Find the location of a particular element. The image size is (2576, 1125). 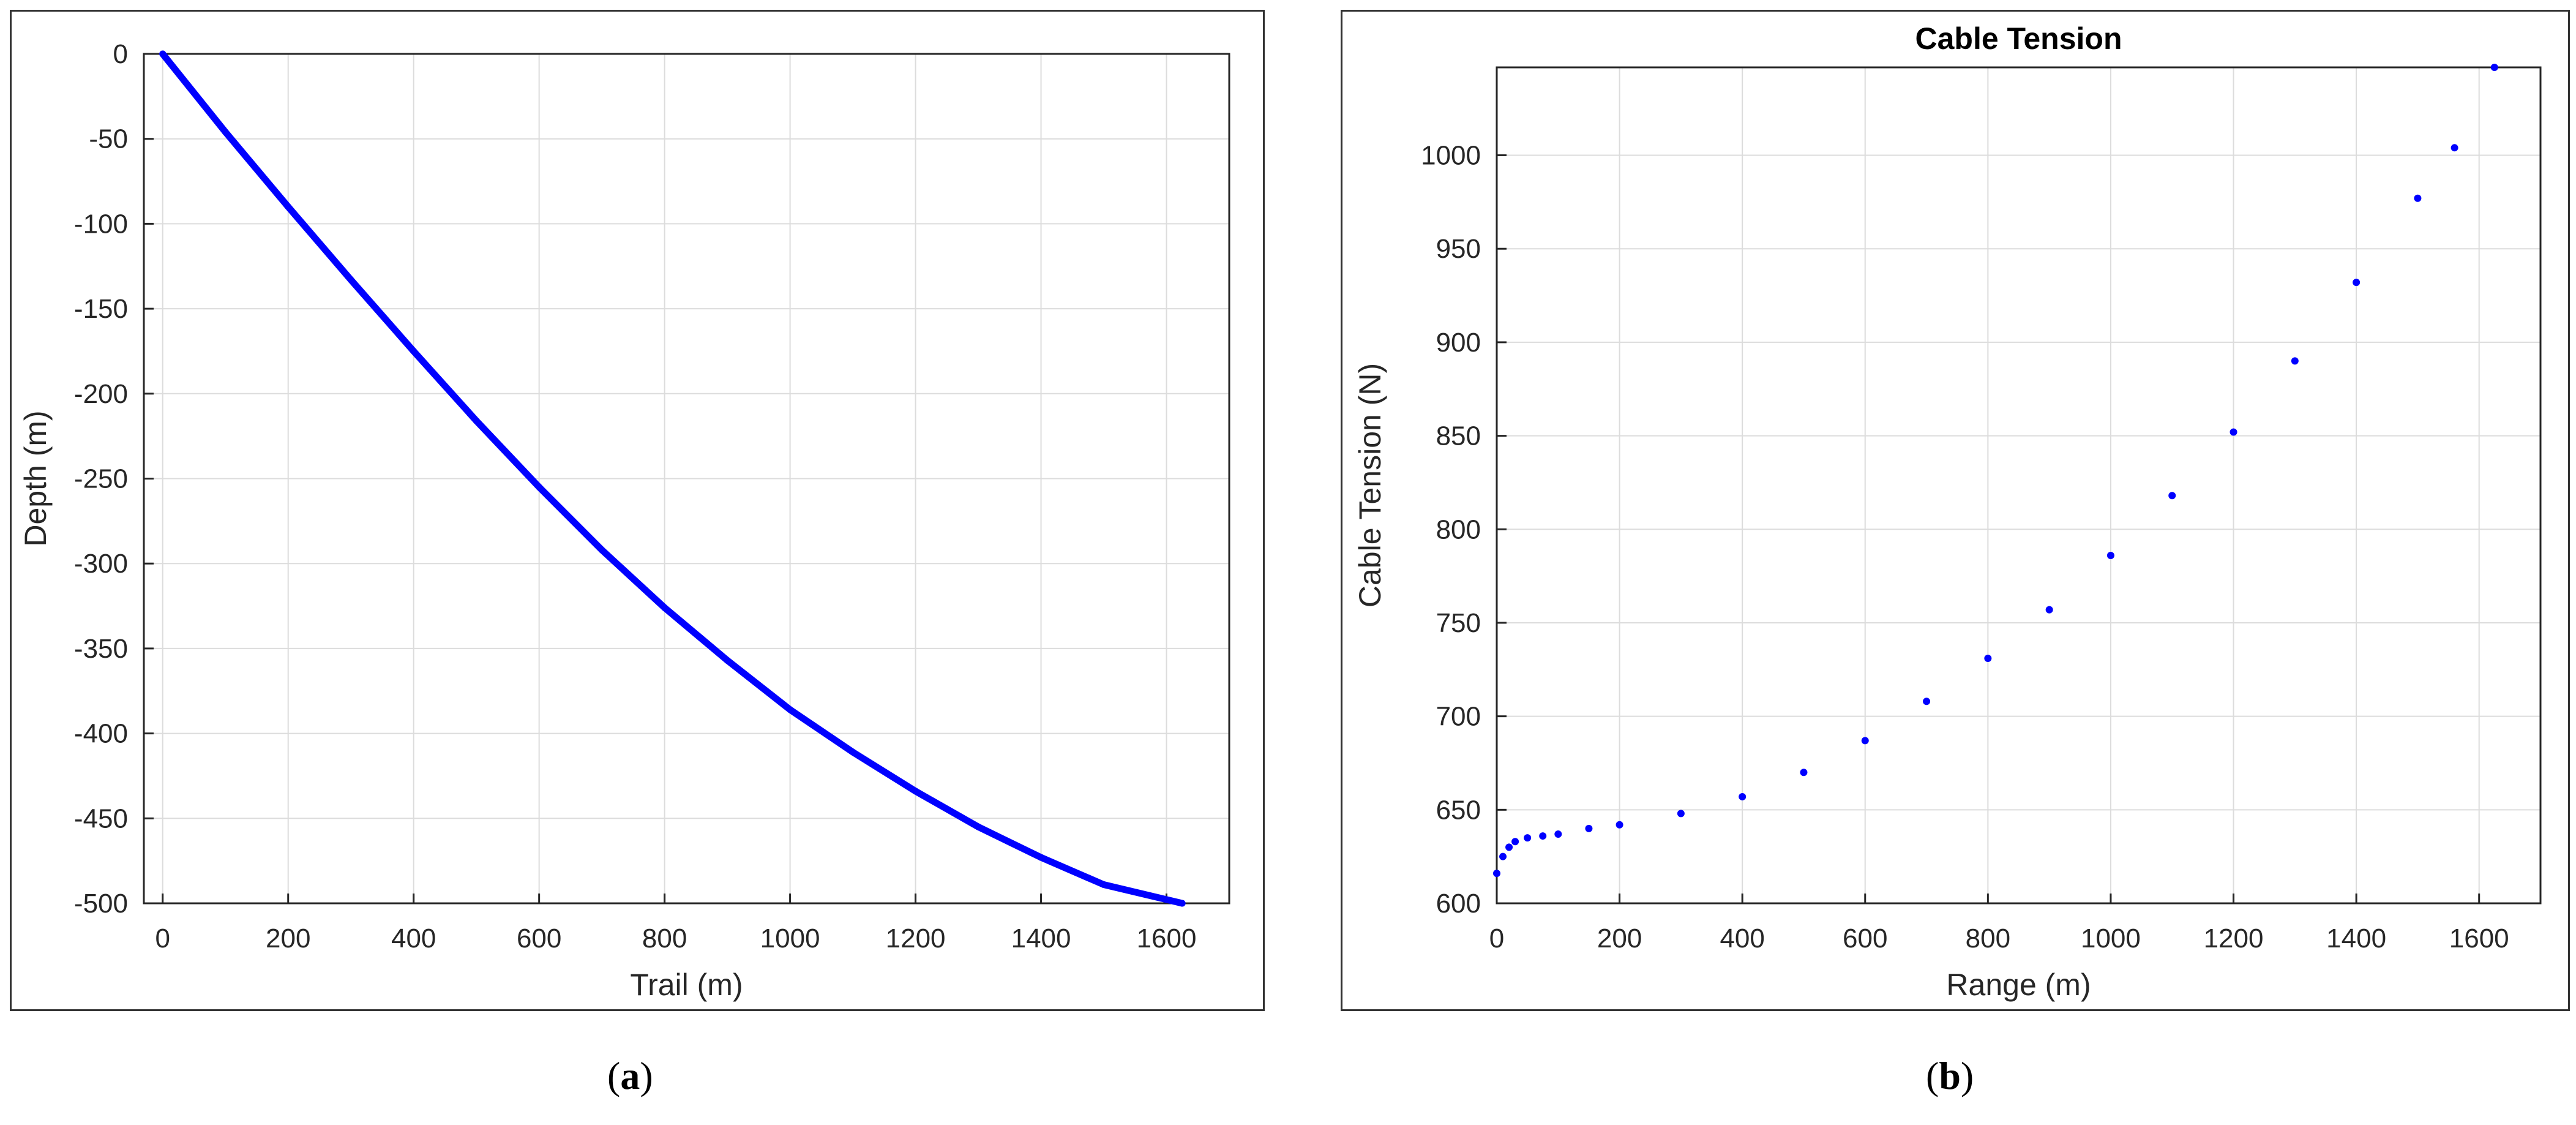

y-tick-label-b: 650 is located at coordinates (1458, 810).